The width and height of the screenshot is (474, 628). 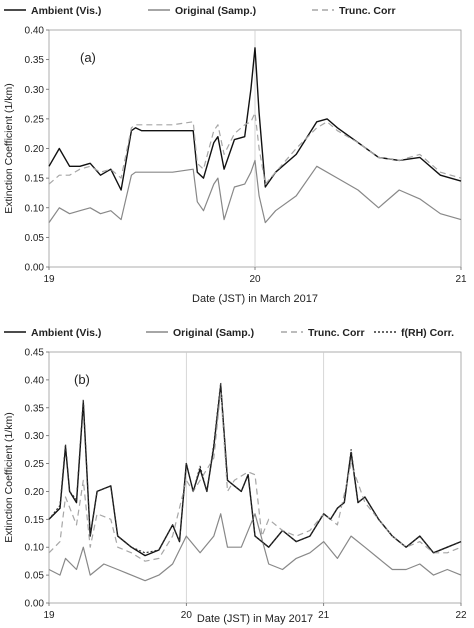 I want to click on legend-entry: f(RH) Corr., so click(x=427, y=333).